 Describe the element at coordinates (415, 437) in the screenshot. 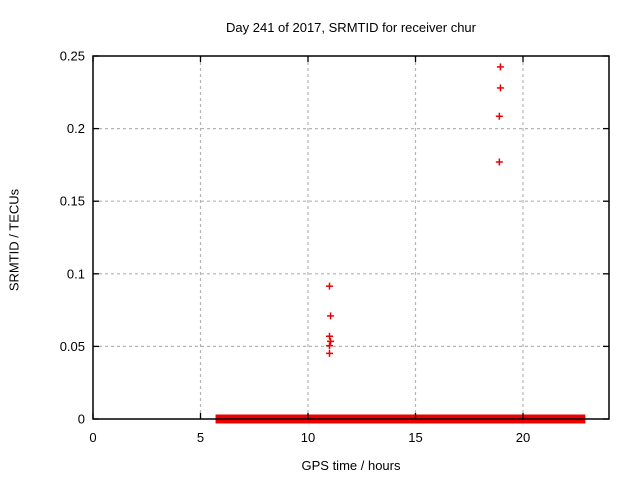

I see `x-tick-label: 15` at that location.